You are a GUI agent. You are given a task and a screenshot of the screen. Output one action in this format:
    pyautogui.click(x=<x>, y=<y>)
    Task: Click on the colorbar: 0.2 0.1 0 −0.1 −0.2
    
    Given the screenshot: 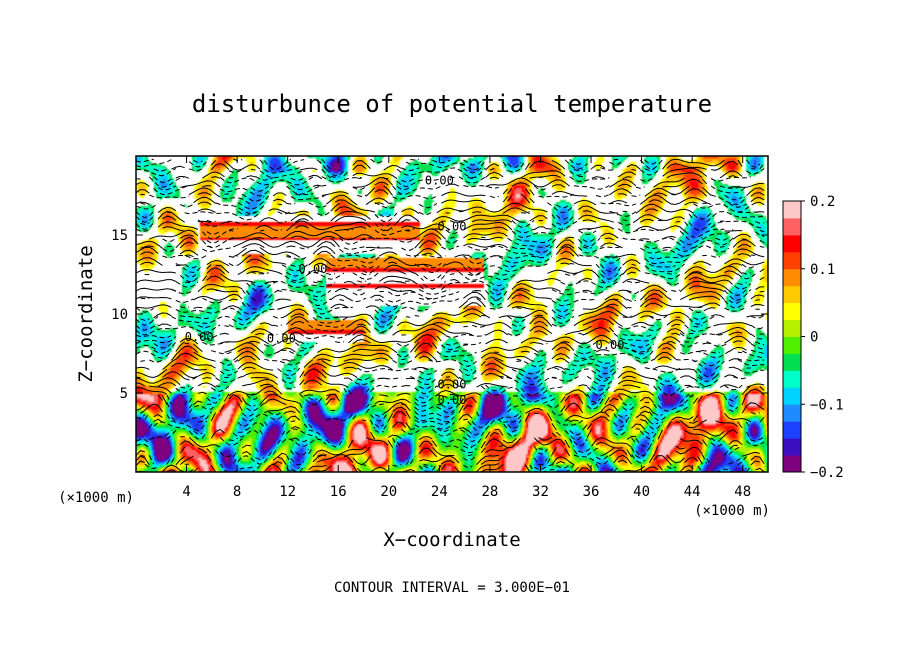 What is the action you would take?
    pyautogui.click(x=813, y=337)
    